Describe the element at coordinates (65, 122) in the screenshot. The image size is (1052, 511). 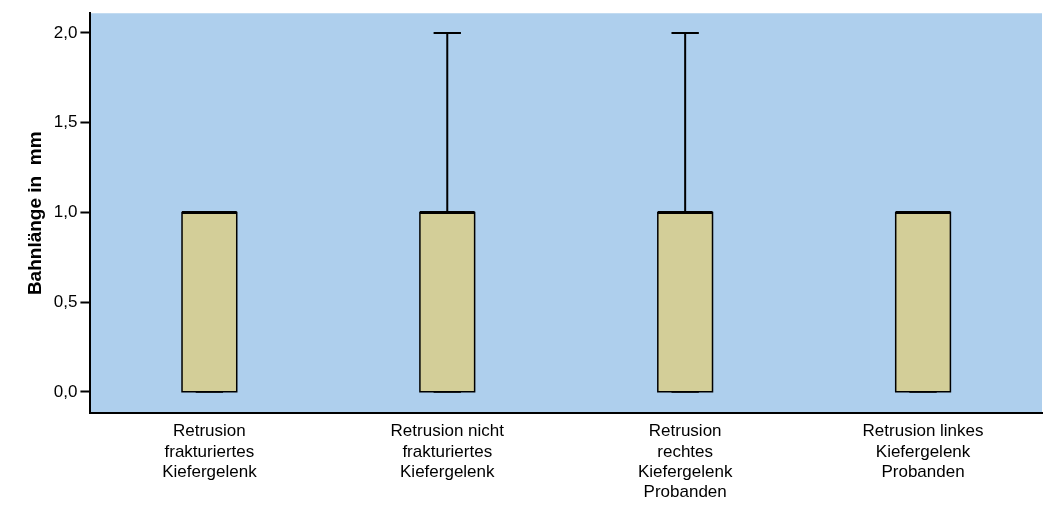
I see `y-tick-label: 1,5` at that location.